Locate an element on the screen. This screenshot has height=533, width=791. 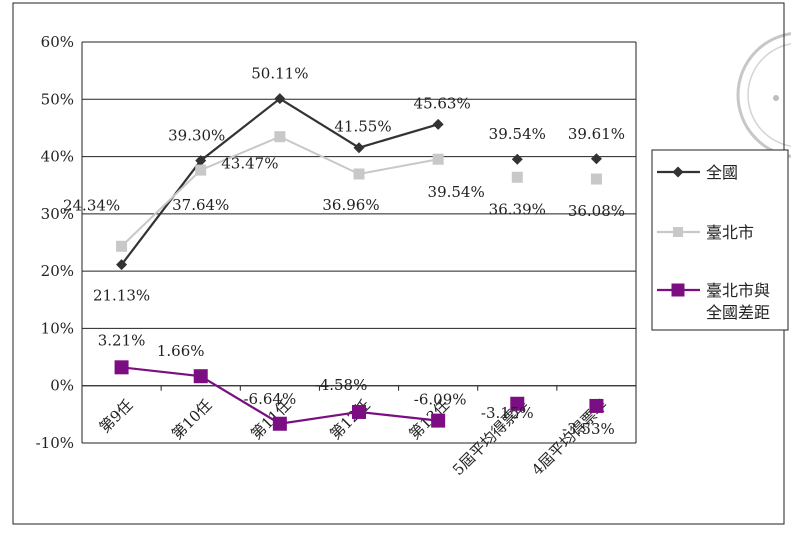
data-label: -3.15% is located at coordinates (507, 413).